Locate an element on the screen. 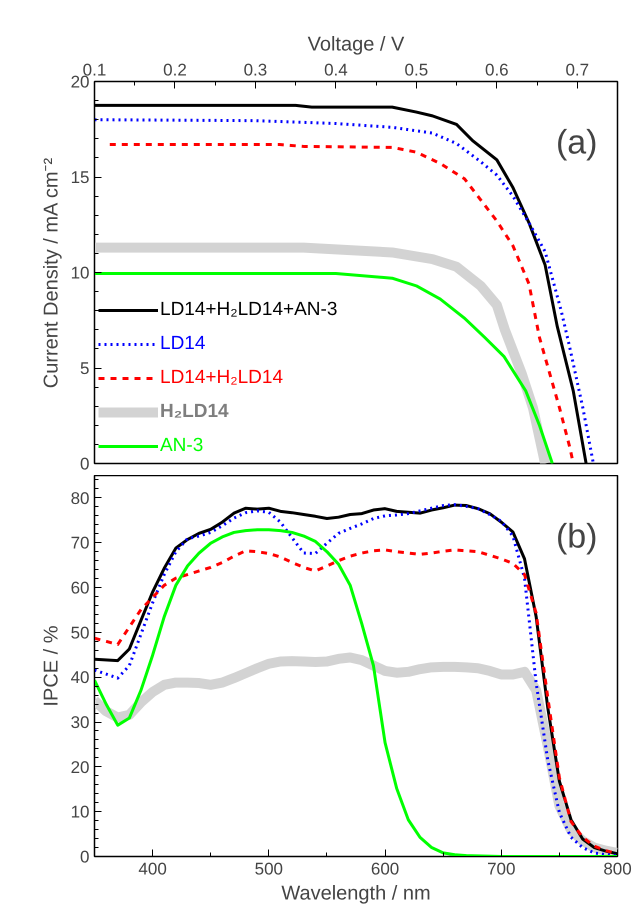 The height and width of the screenshot is (921, 637). y-tick-label: 70 is located at coordinates (80, 543).